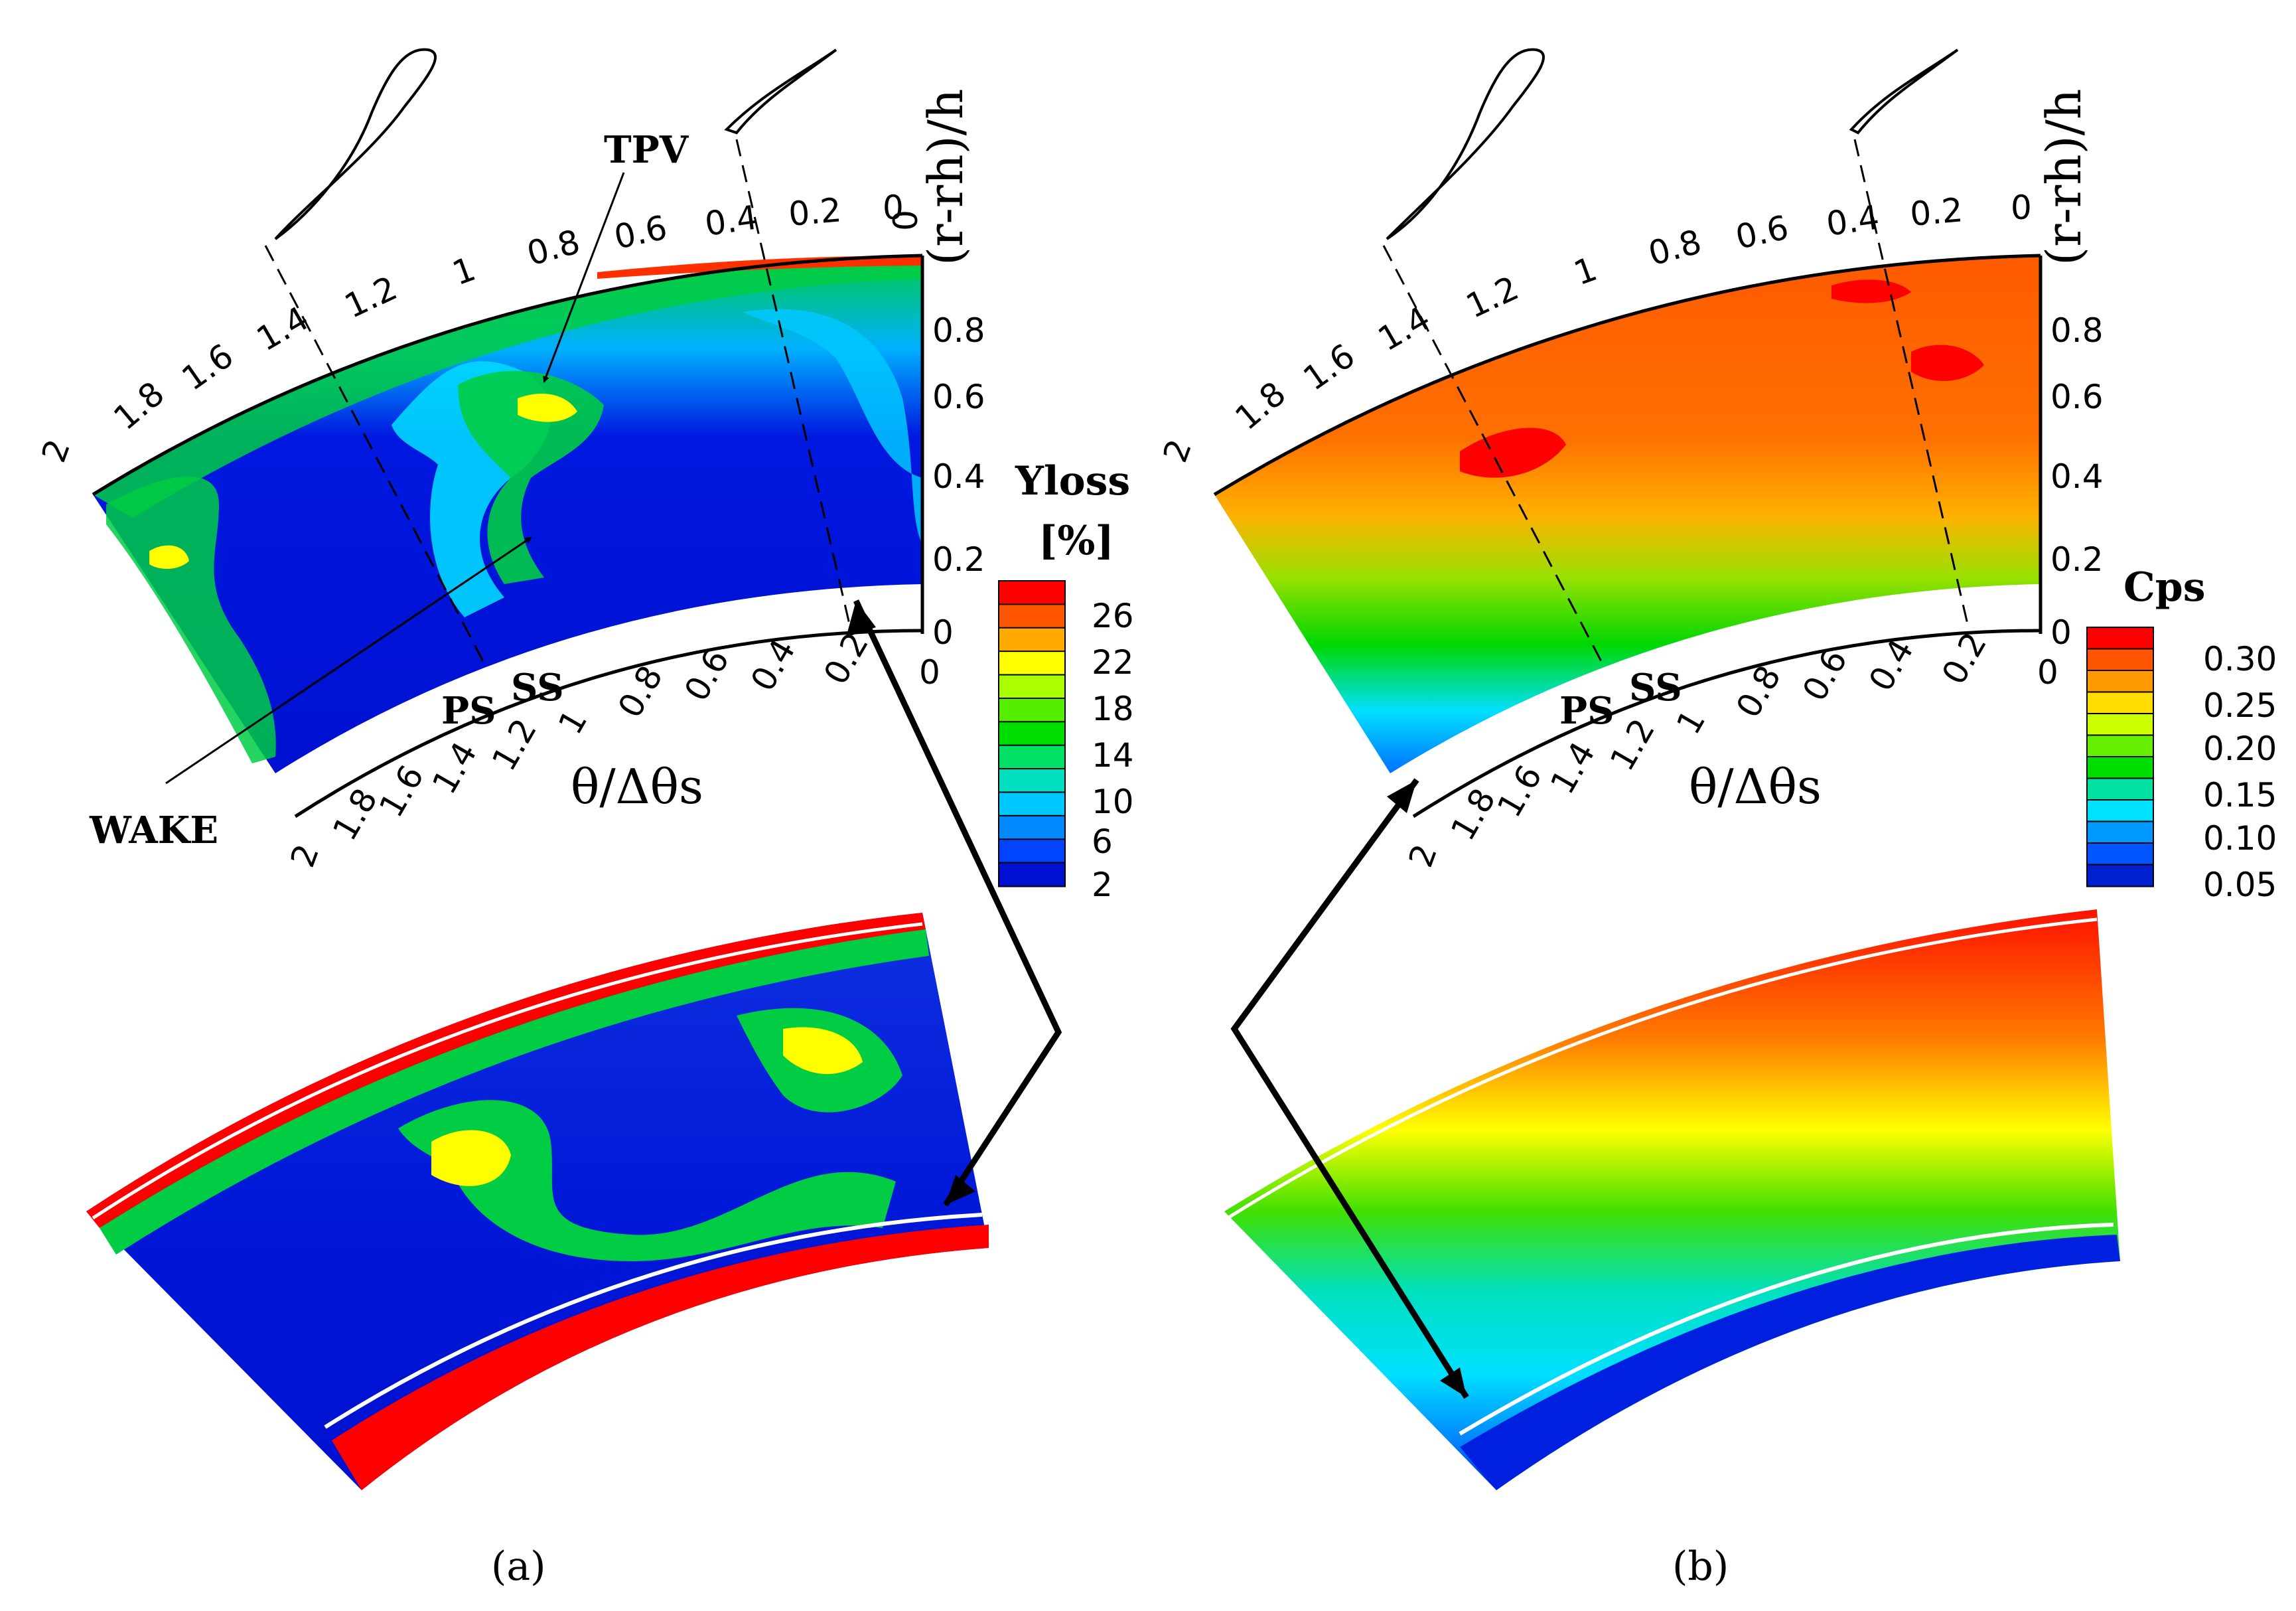  What do you see at coordinates (468, 711) in the screenshot?
I see `annotation-ps: PS` at bounding box center [468, 711].